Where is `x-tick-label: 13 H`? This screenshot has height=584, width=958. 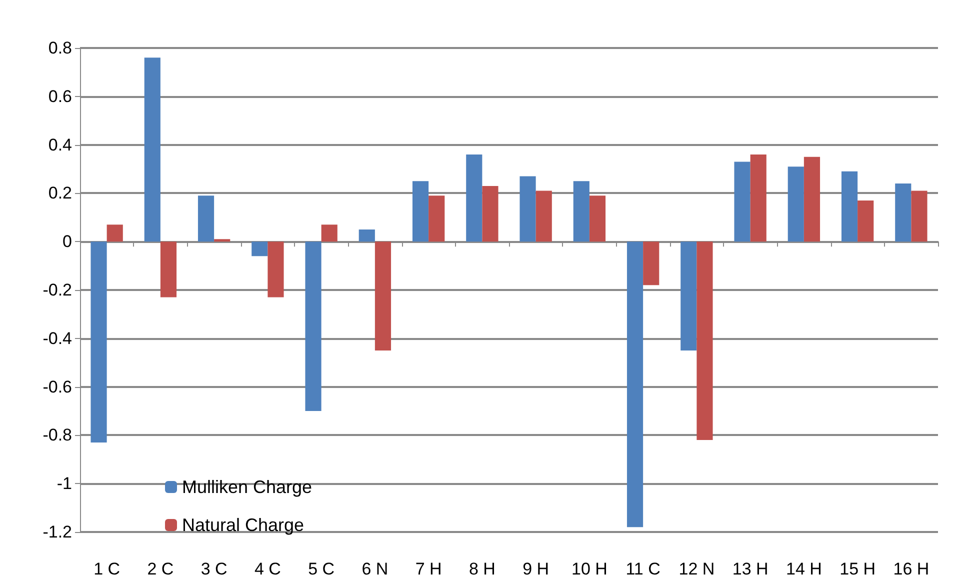
x-tick-label: 13 H is located at coordinates (750, 569).